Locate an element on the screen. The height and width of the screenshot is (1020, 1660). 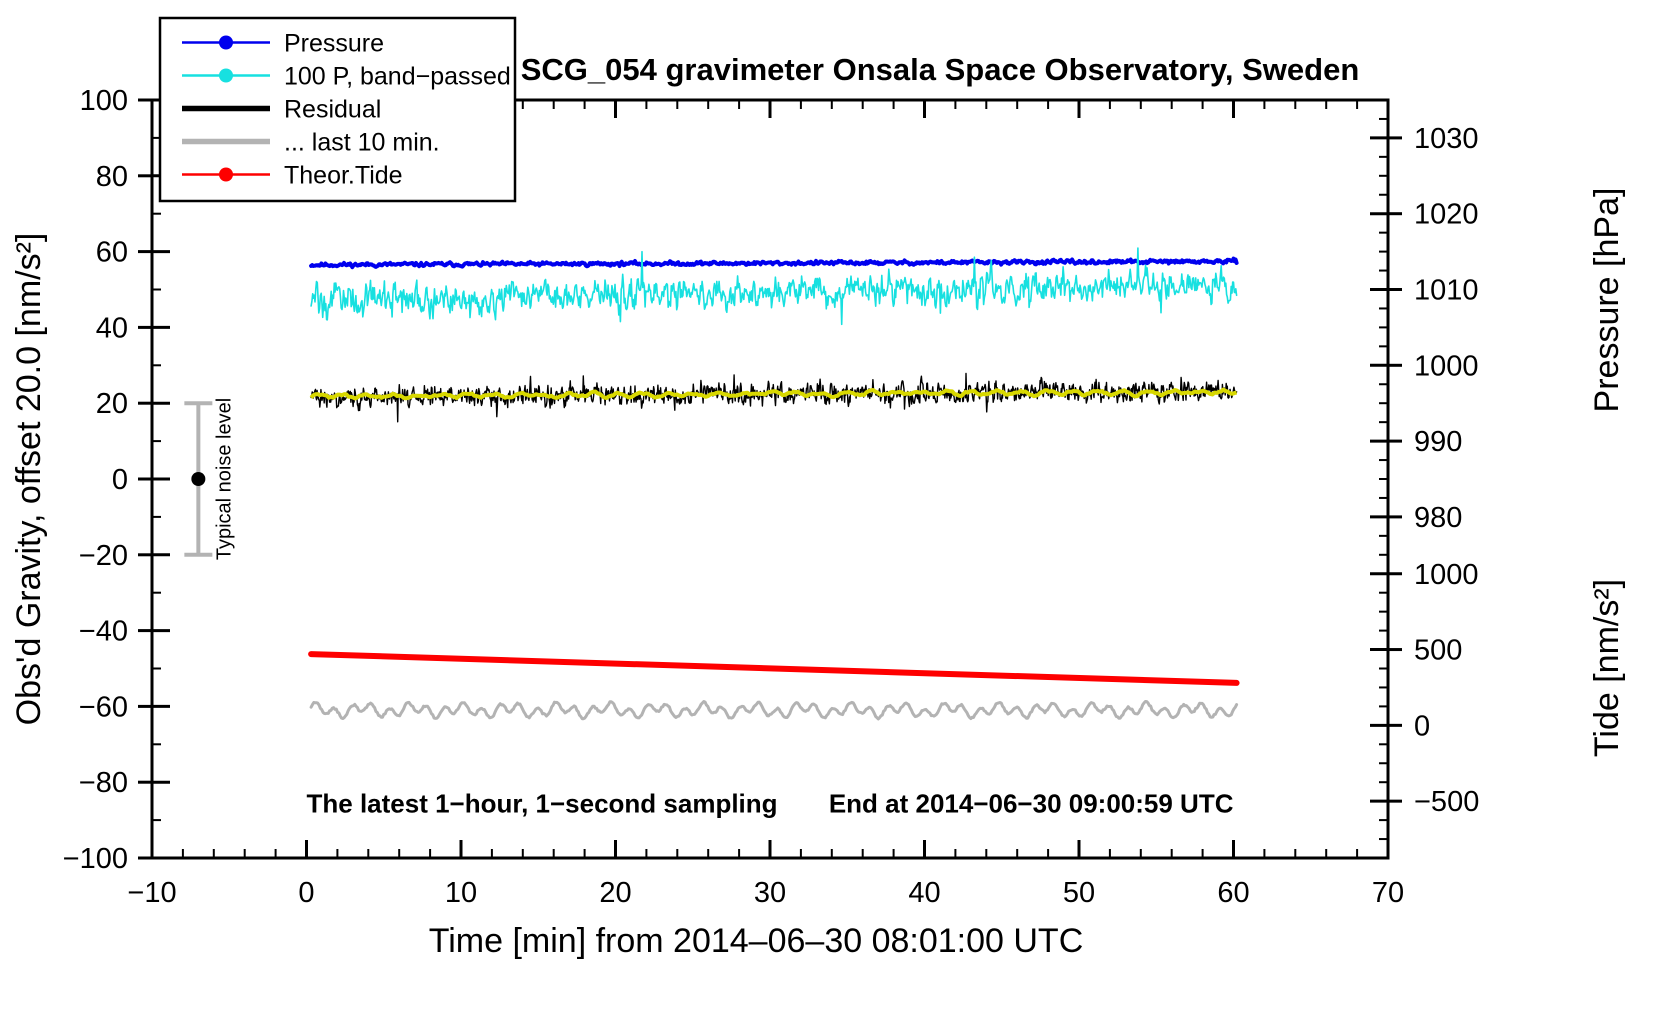
x-tick-label: 70 is located at coordinates (1388, 893).